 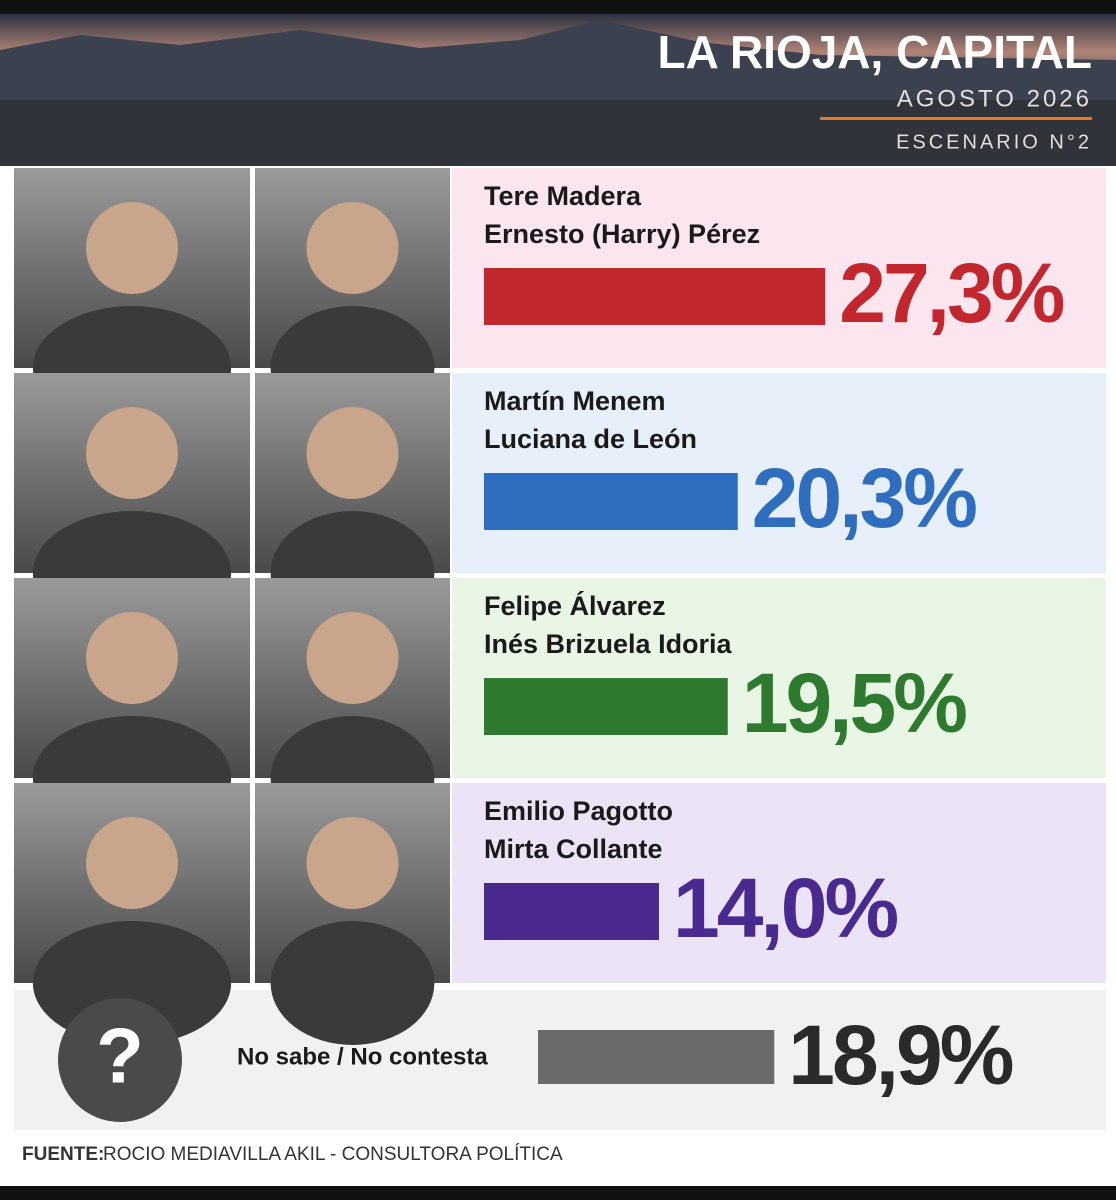 What do you see at coordinates (994, 98) in the screenshot?
I see `subtitle: AGOSTO 2026` at bounding box center [994, 98].